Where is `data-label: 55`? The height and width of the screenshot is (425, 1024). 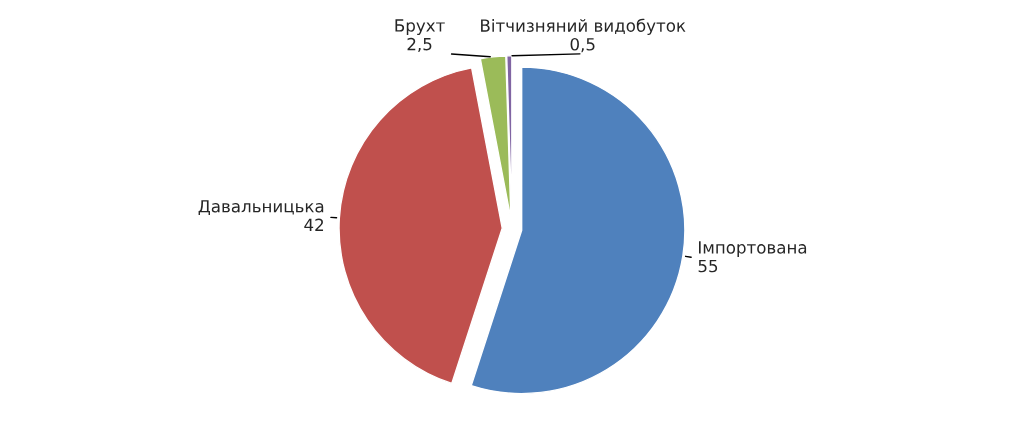
data-label: 55 is located at coordinates (708, 266).